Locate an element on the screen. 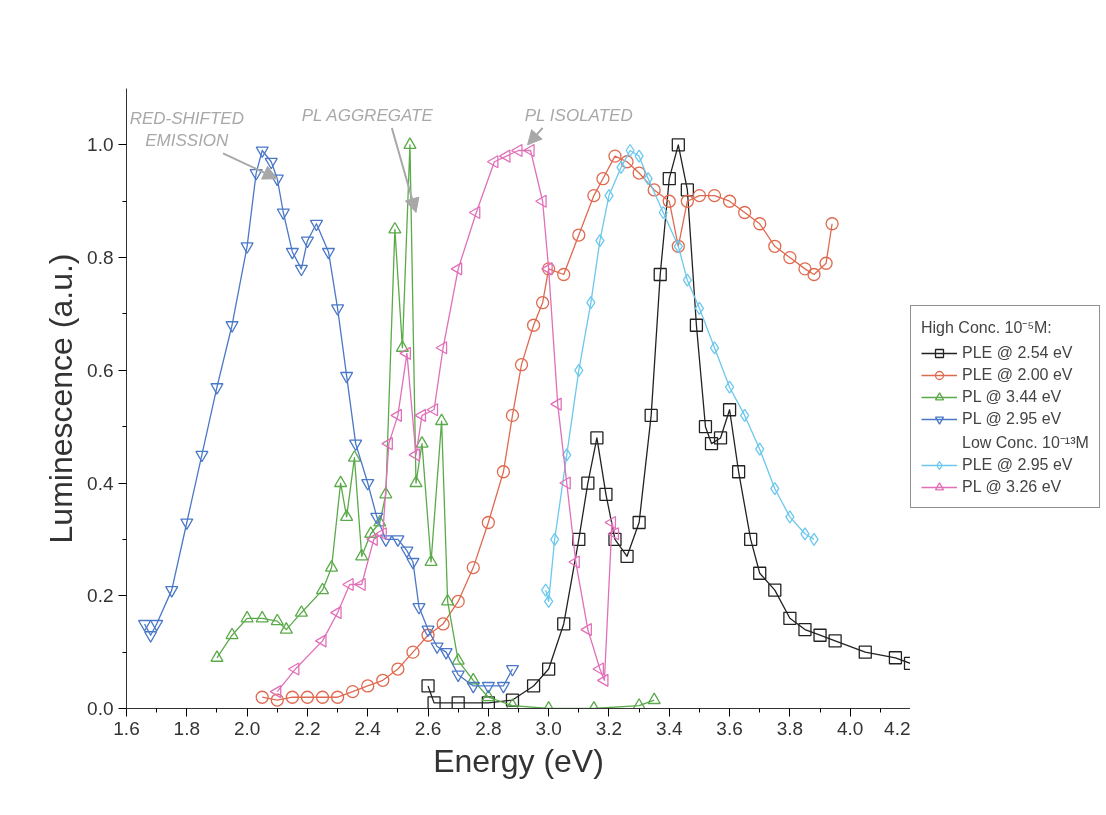 The image size is (1106, 815). y-tick-label: 0.0 is located at coordinates (100, 708).